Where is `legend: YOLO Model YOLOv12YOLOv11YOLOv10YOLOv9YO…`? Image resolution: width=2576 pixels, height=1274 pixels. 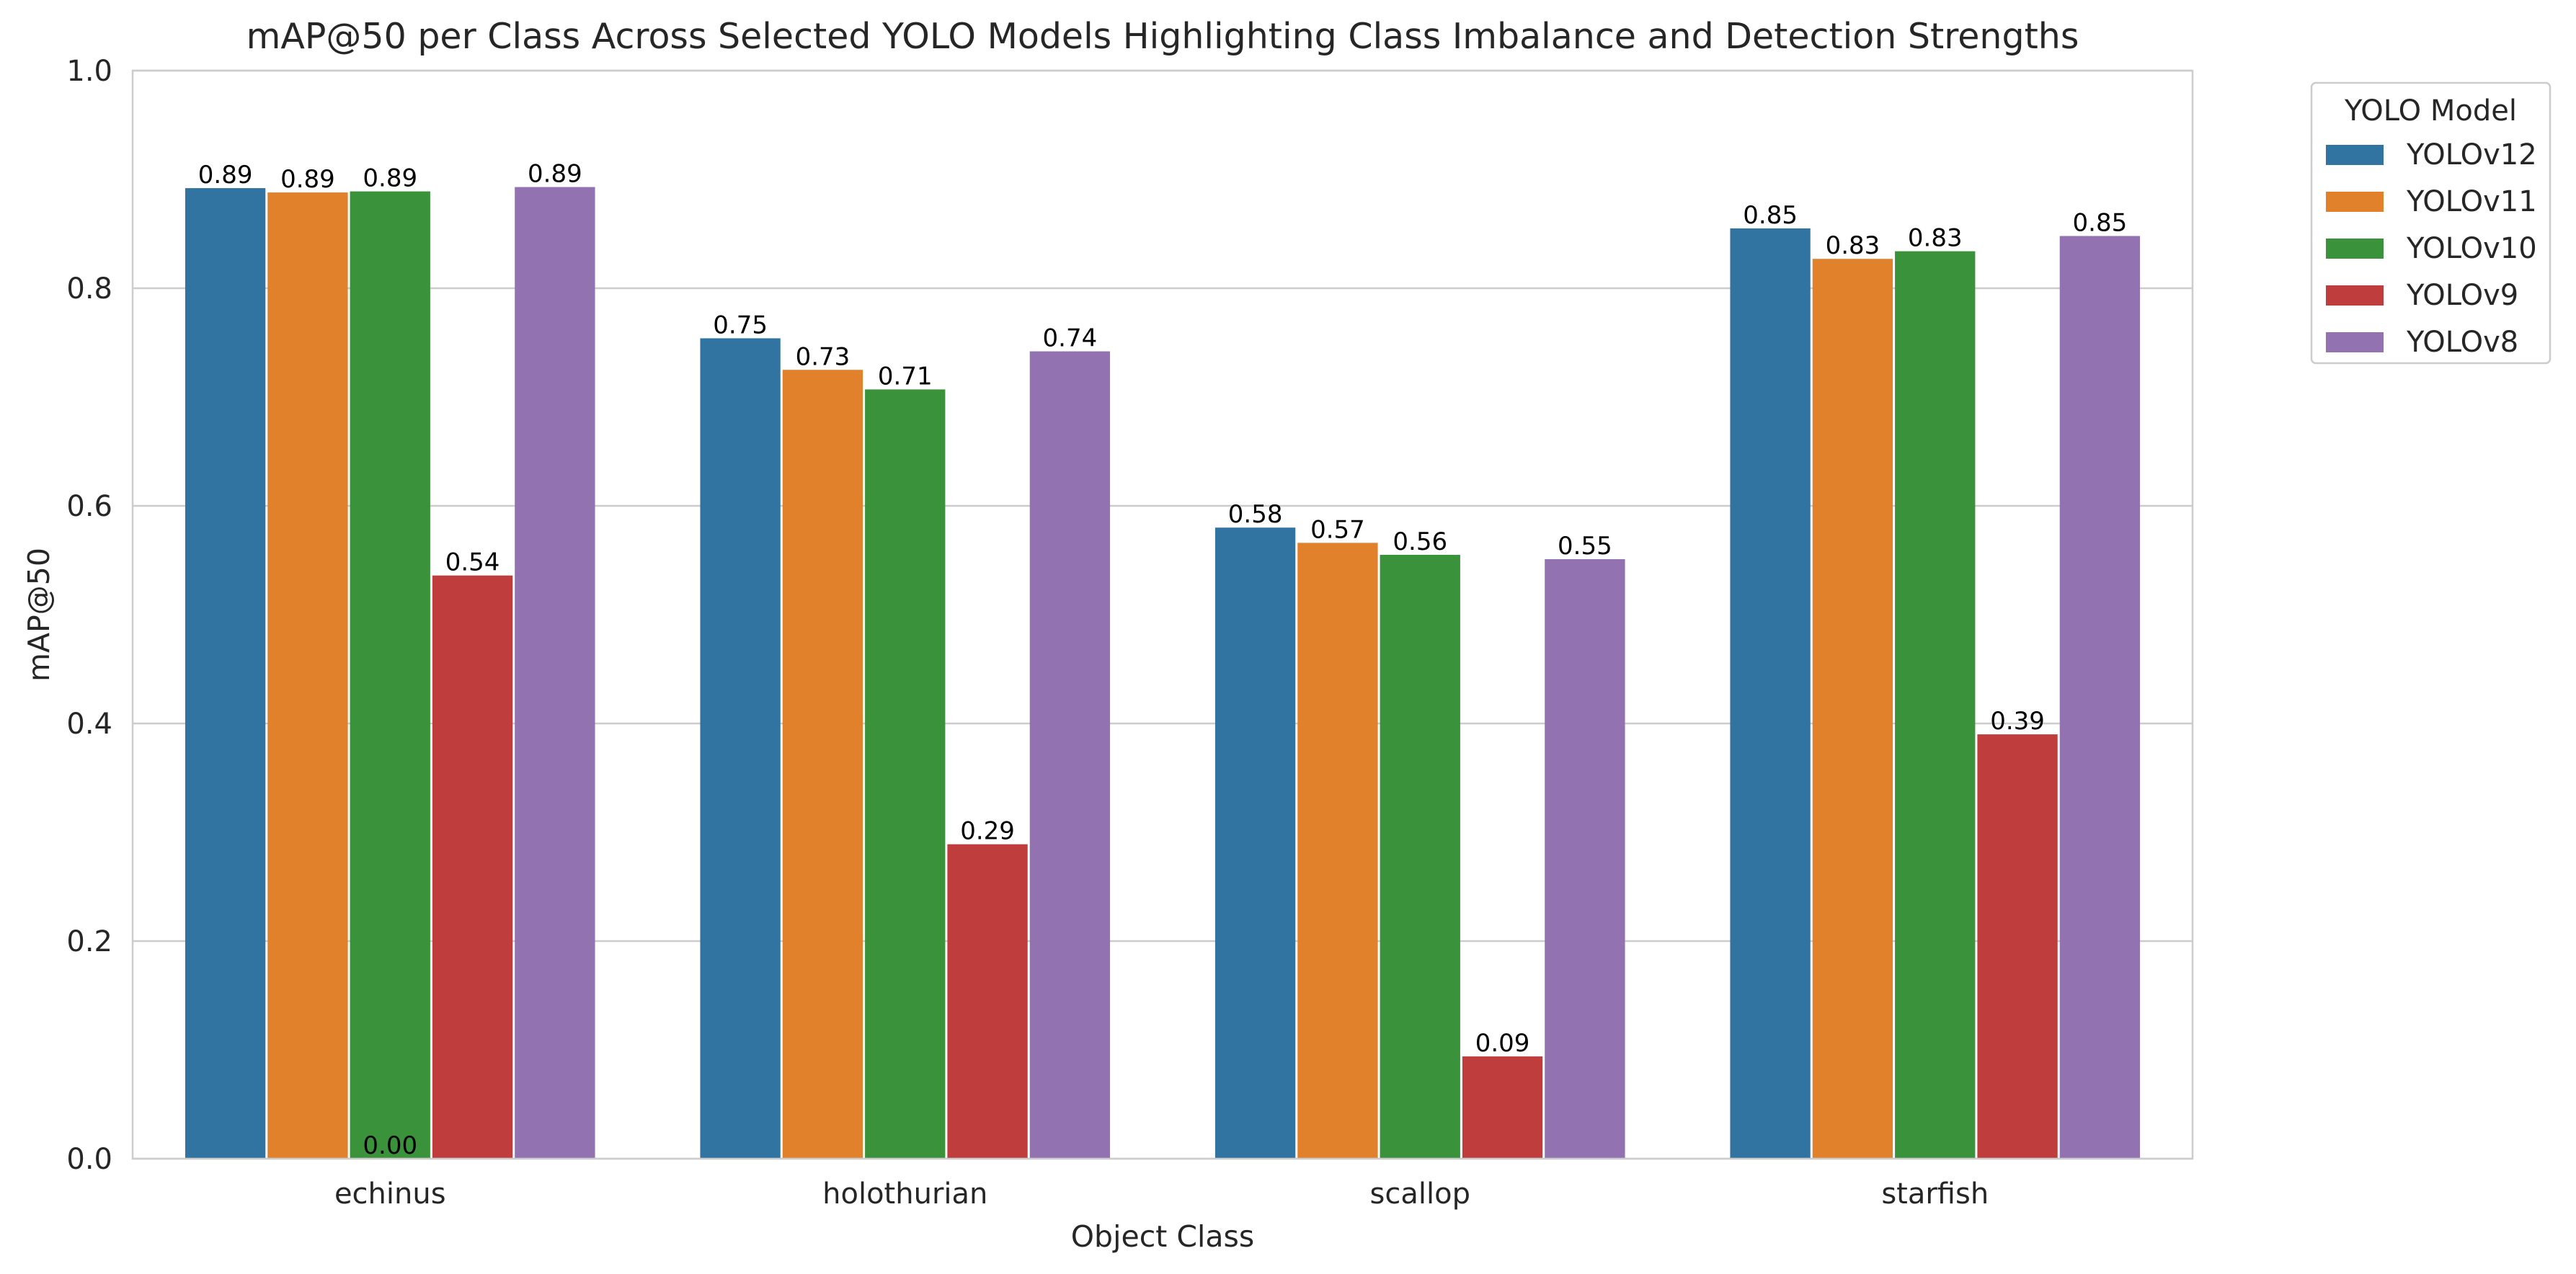
legend: YOLO Model YOLOv12YOLOv11YOLOv10YOLOv9YO… is located at coordinates (2430, 223).